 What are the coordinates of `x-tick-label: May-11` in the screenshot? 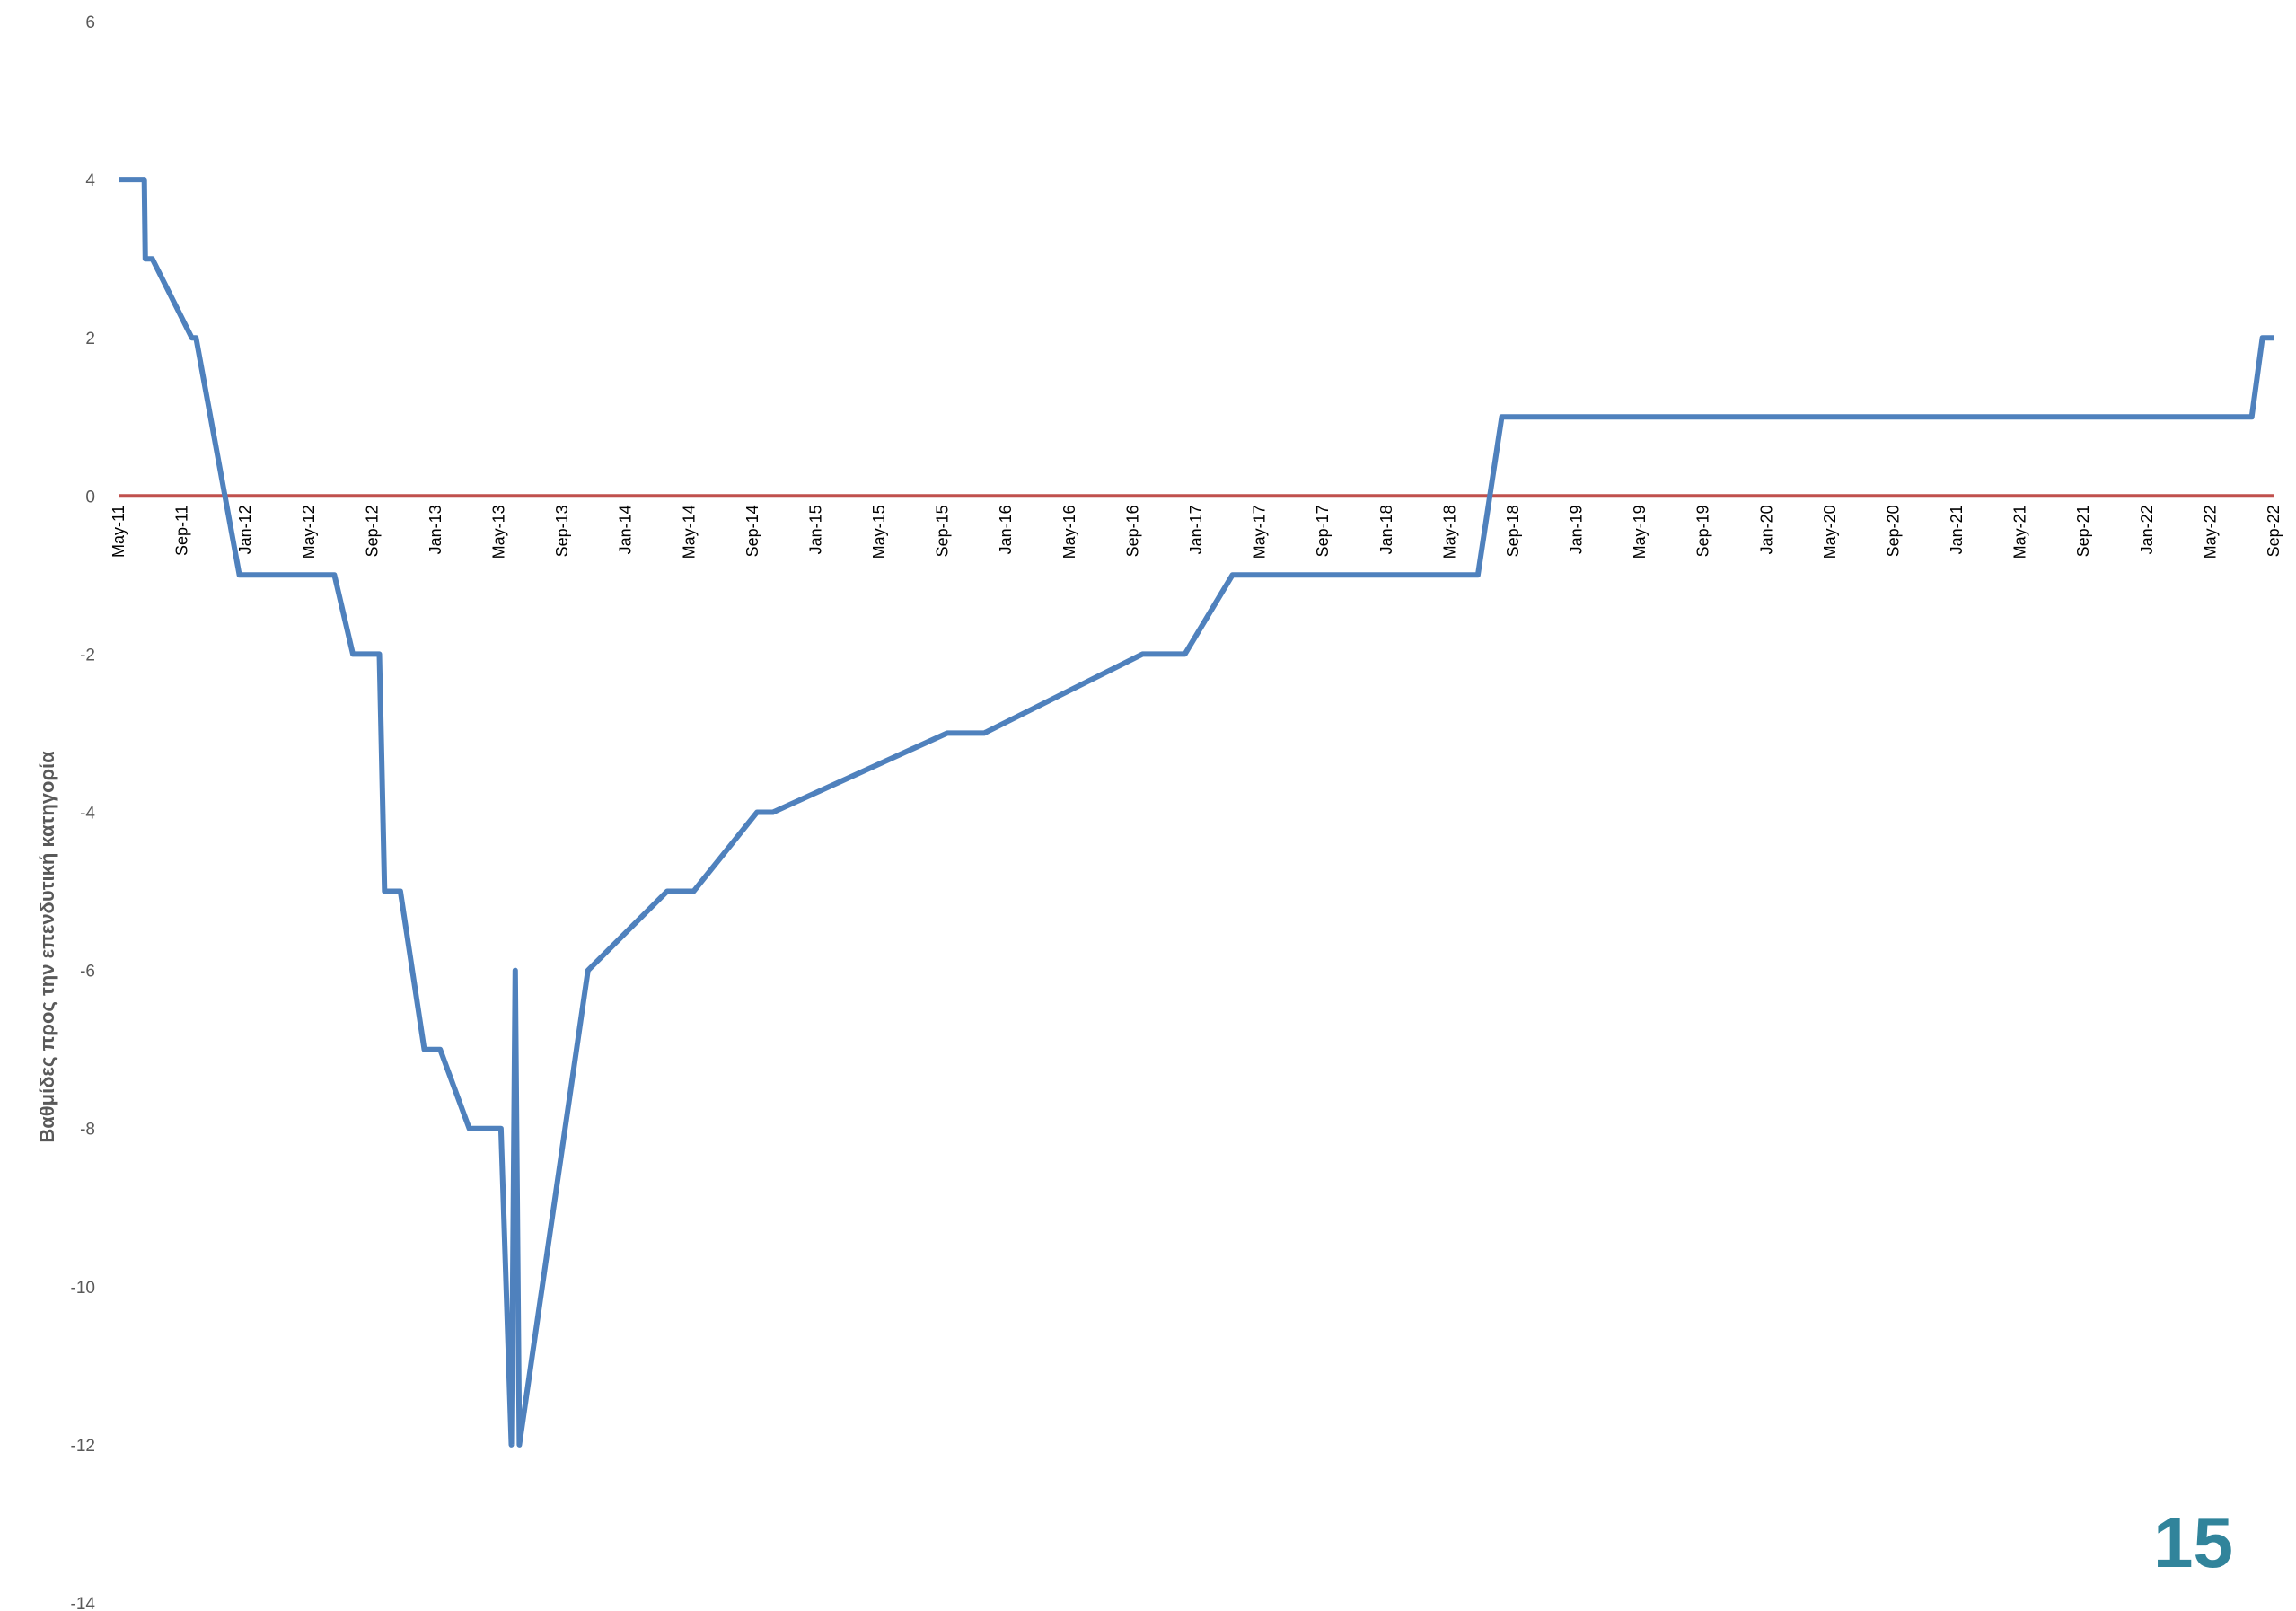 It's located at (119, 531).